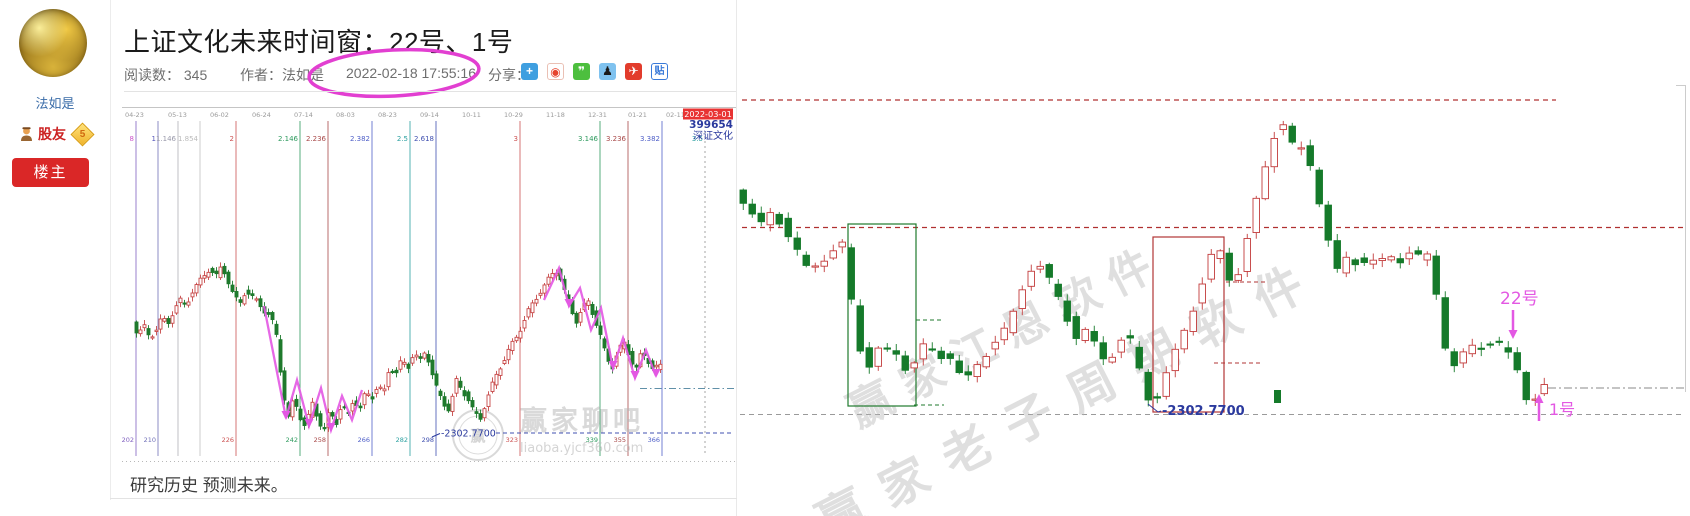 This screenshot has width=1690, height=516. Describe the element at coordinates (620, 440) in the screenshot. I see `svg-text: 355` at that location.